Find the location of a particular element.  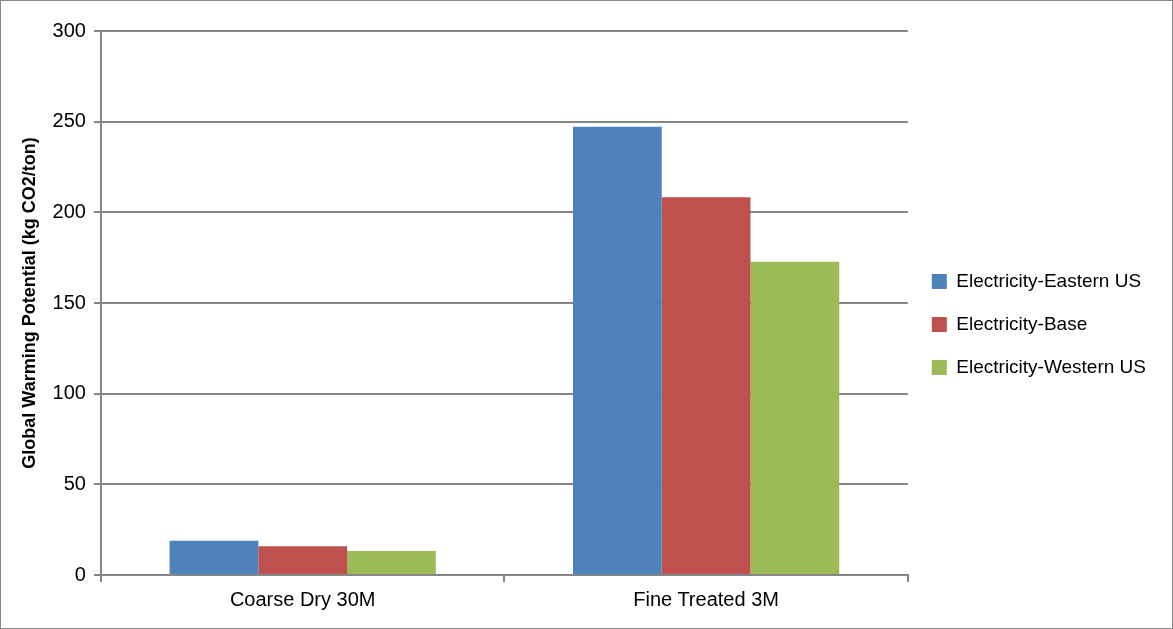

x-tick-label: Coarse Dry 30M is located at coordinates (302, 598).